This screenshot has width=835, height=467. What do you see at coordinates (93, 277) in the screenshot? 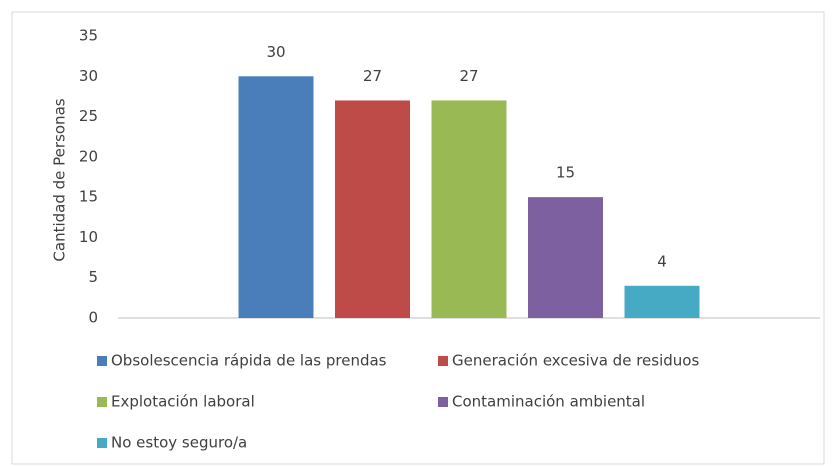
I see `y-tick-label: 5` at bounding box center [93, 277].